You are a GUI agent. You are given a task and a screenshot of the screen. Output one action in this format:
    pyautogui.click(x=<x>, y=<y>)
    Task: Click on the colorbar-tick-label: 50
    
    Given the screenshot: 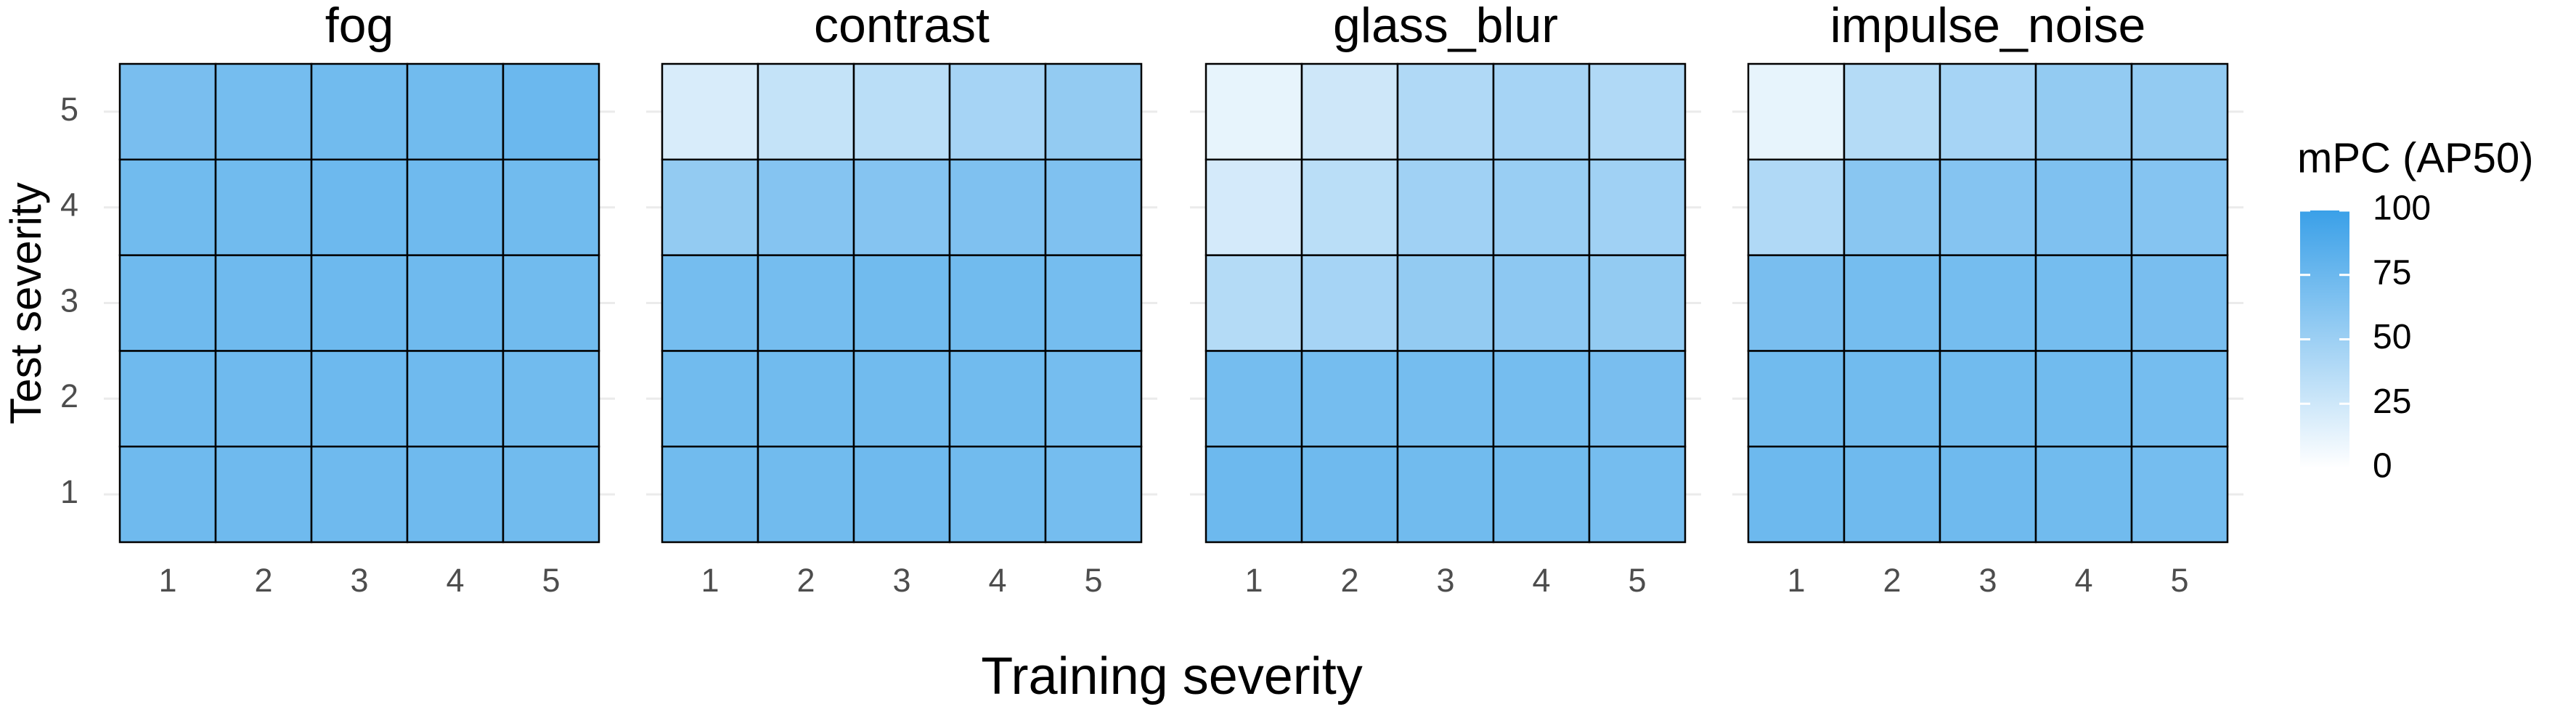 What is the action you would take?
    pyautogui.click(x=2392, y=337)
    